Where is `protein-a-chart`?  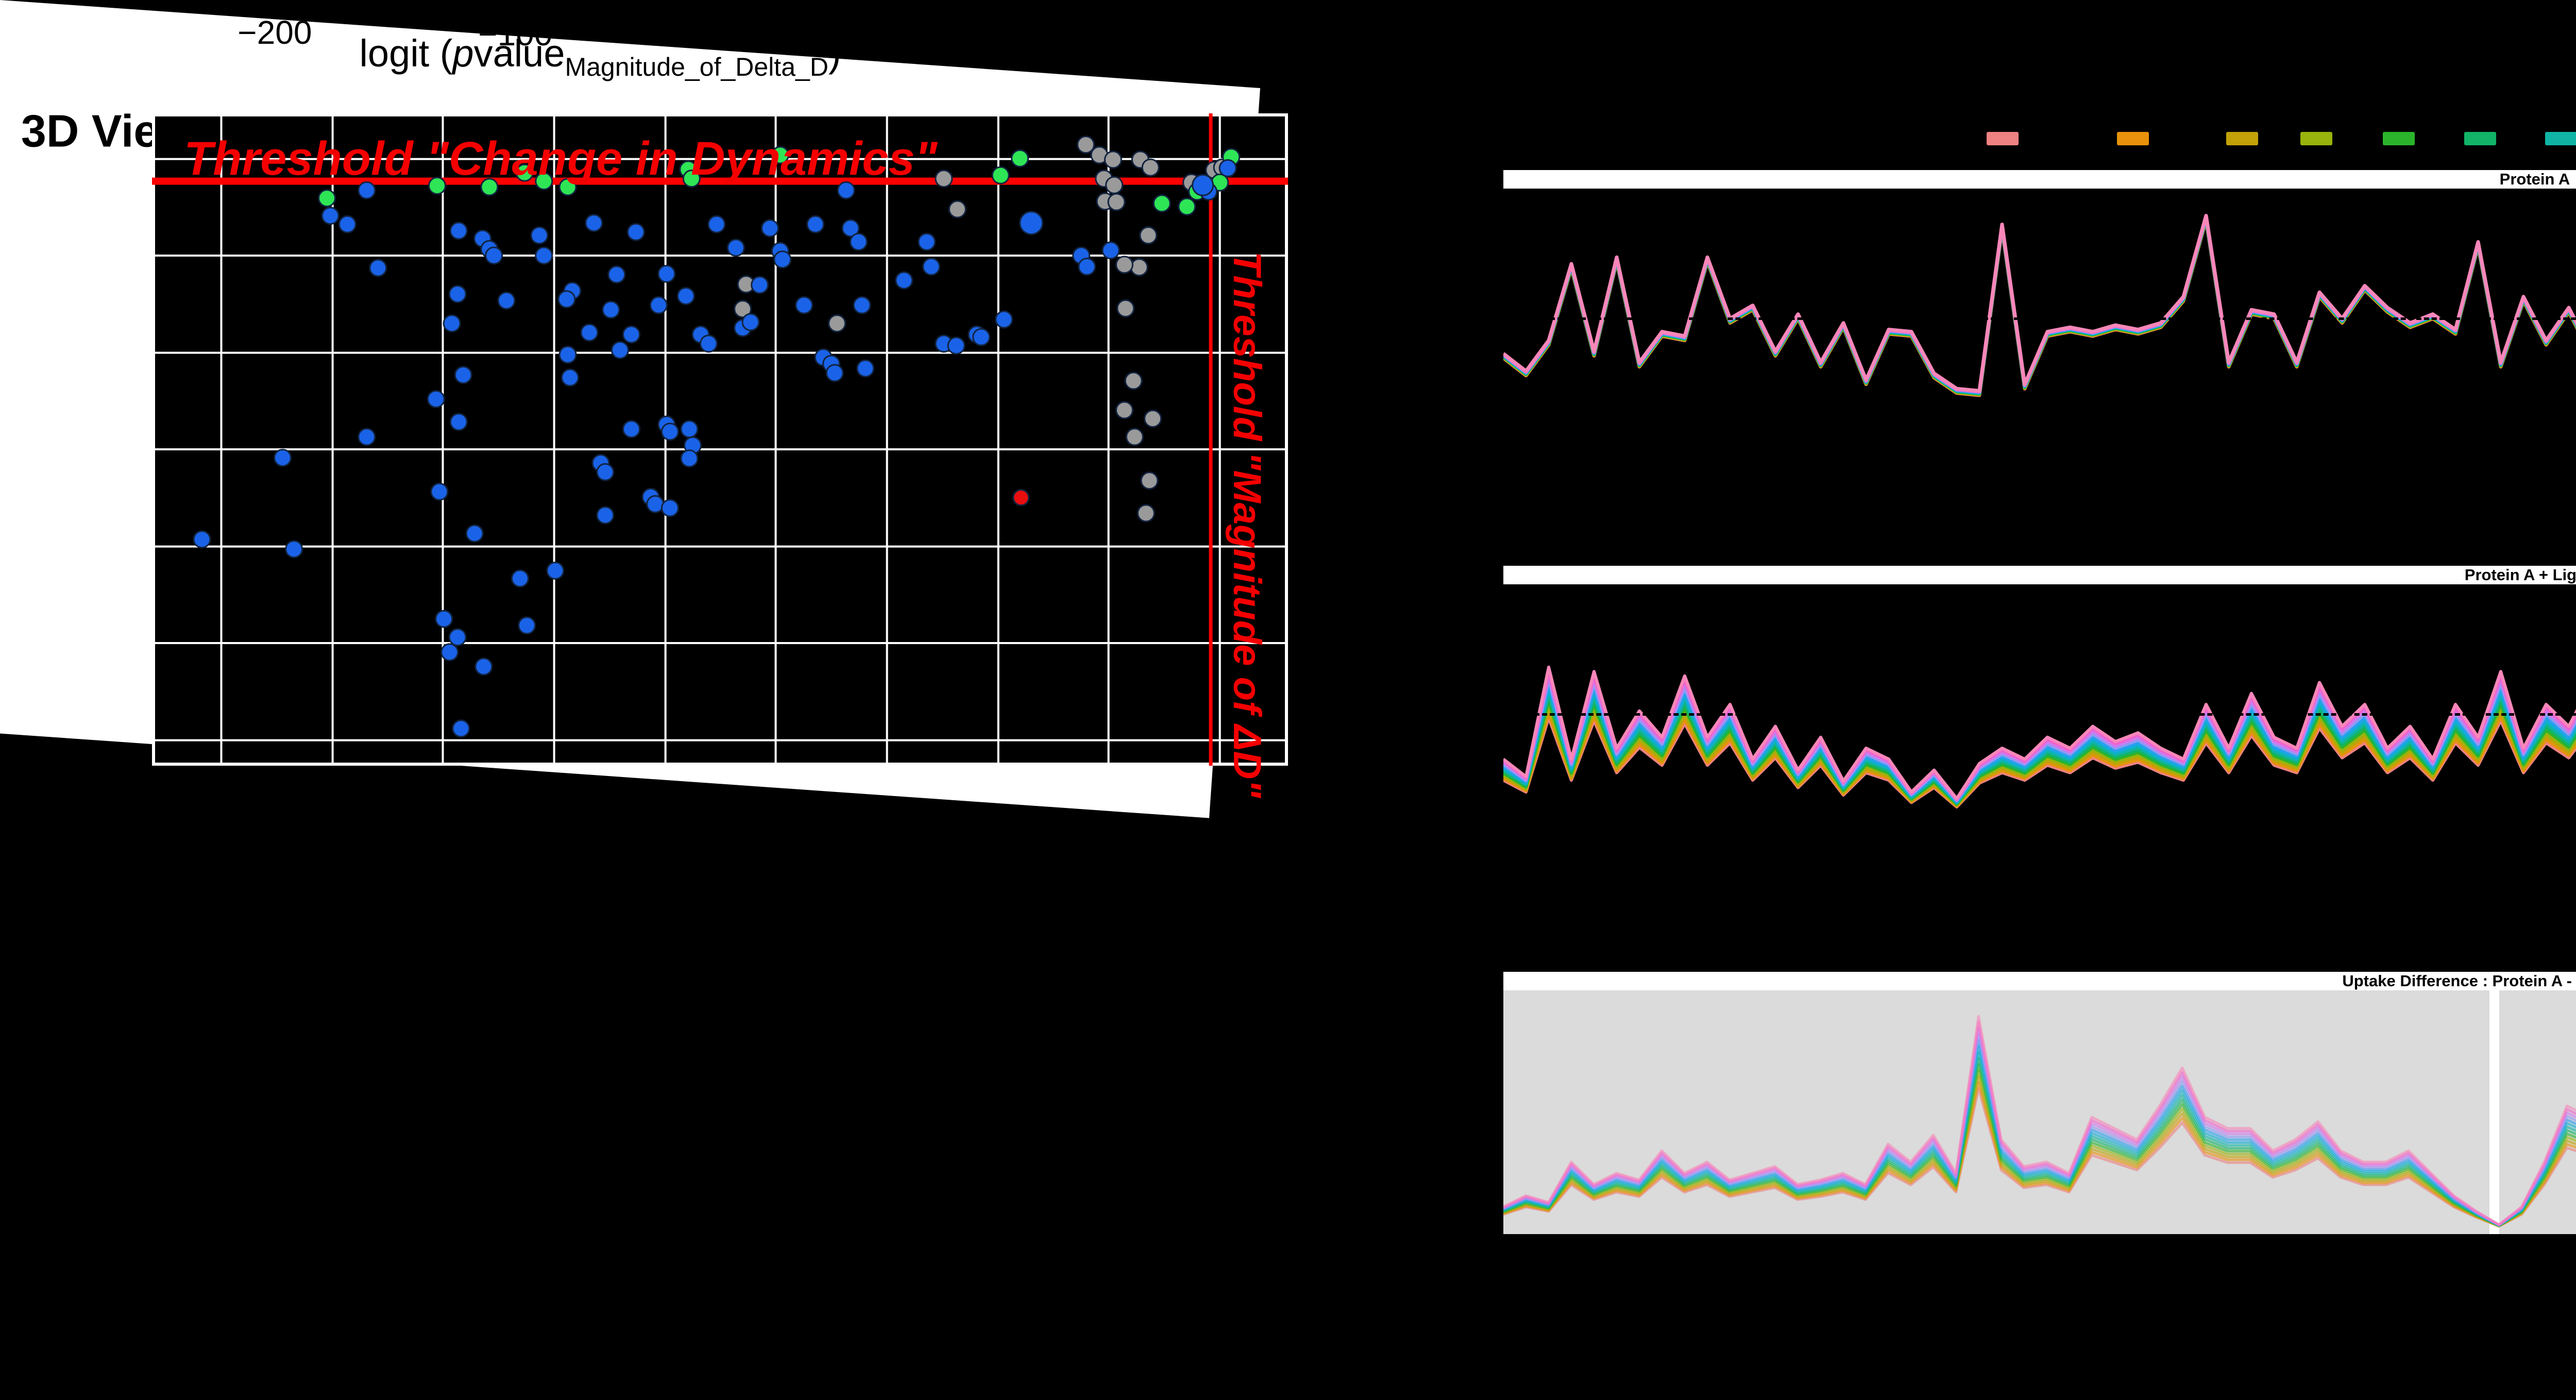 protein-a-chart is located at coordinates (2039, 314).